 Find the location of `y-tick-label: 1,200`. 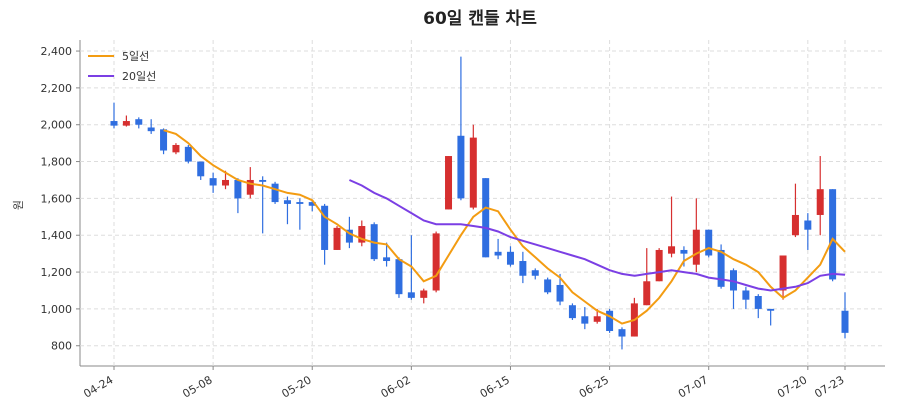

y-tick-label: 1,200 is located at coordinates (57, 272).